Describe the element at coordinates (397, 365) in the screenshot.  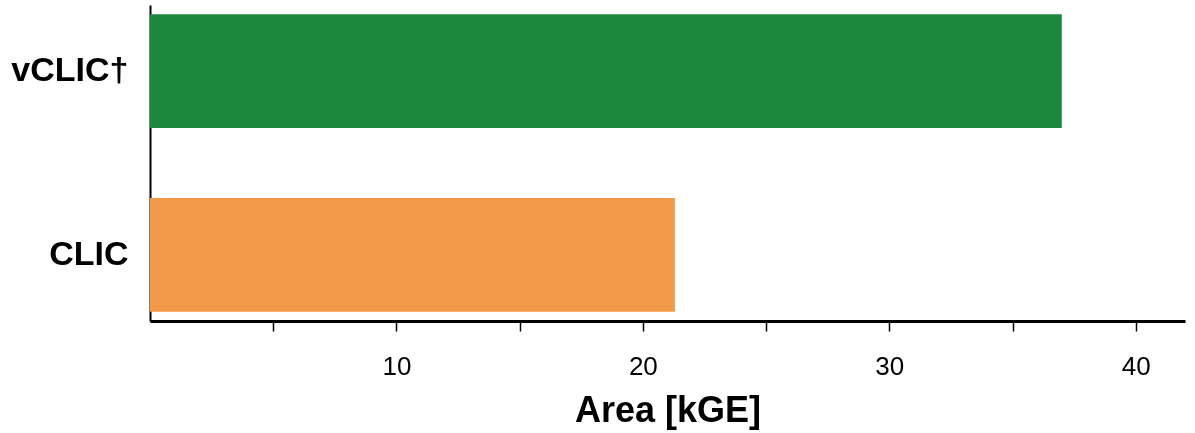
I see `x-tick-label: 10` at that location.